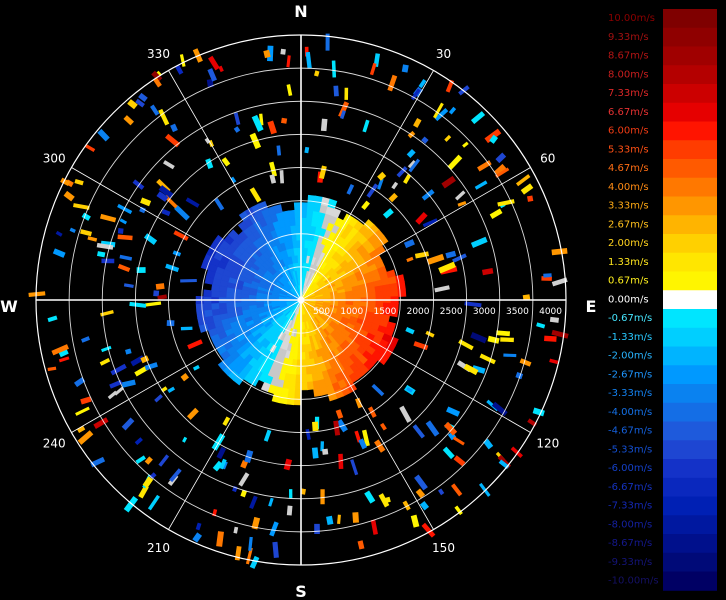  What do you see at coordinates (367, 414) in the screenshot?
I see `azimuth-spoke` at bounding box center [367, 414].